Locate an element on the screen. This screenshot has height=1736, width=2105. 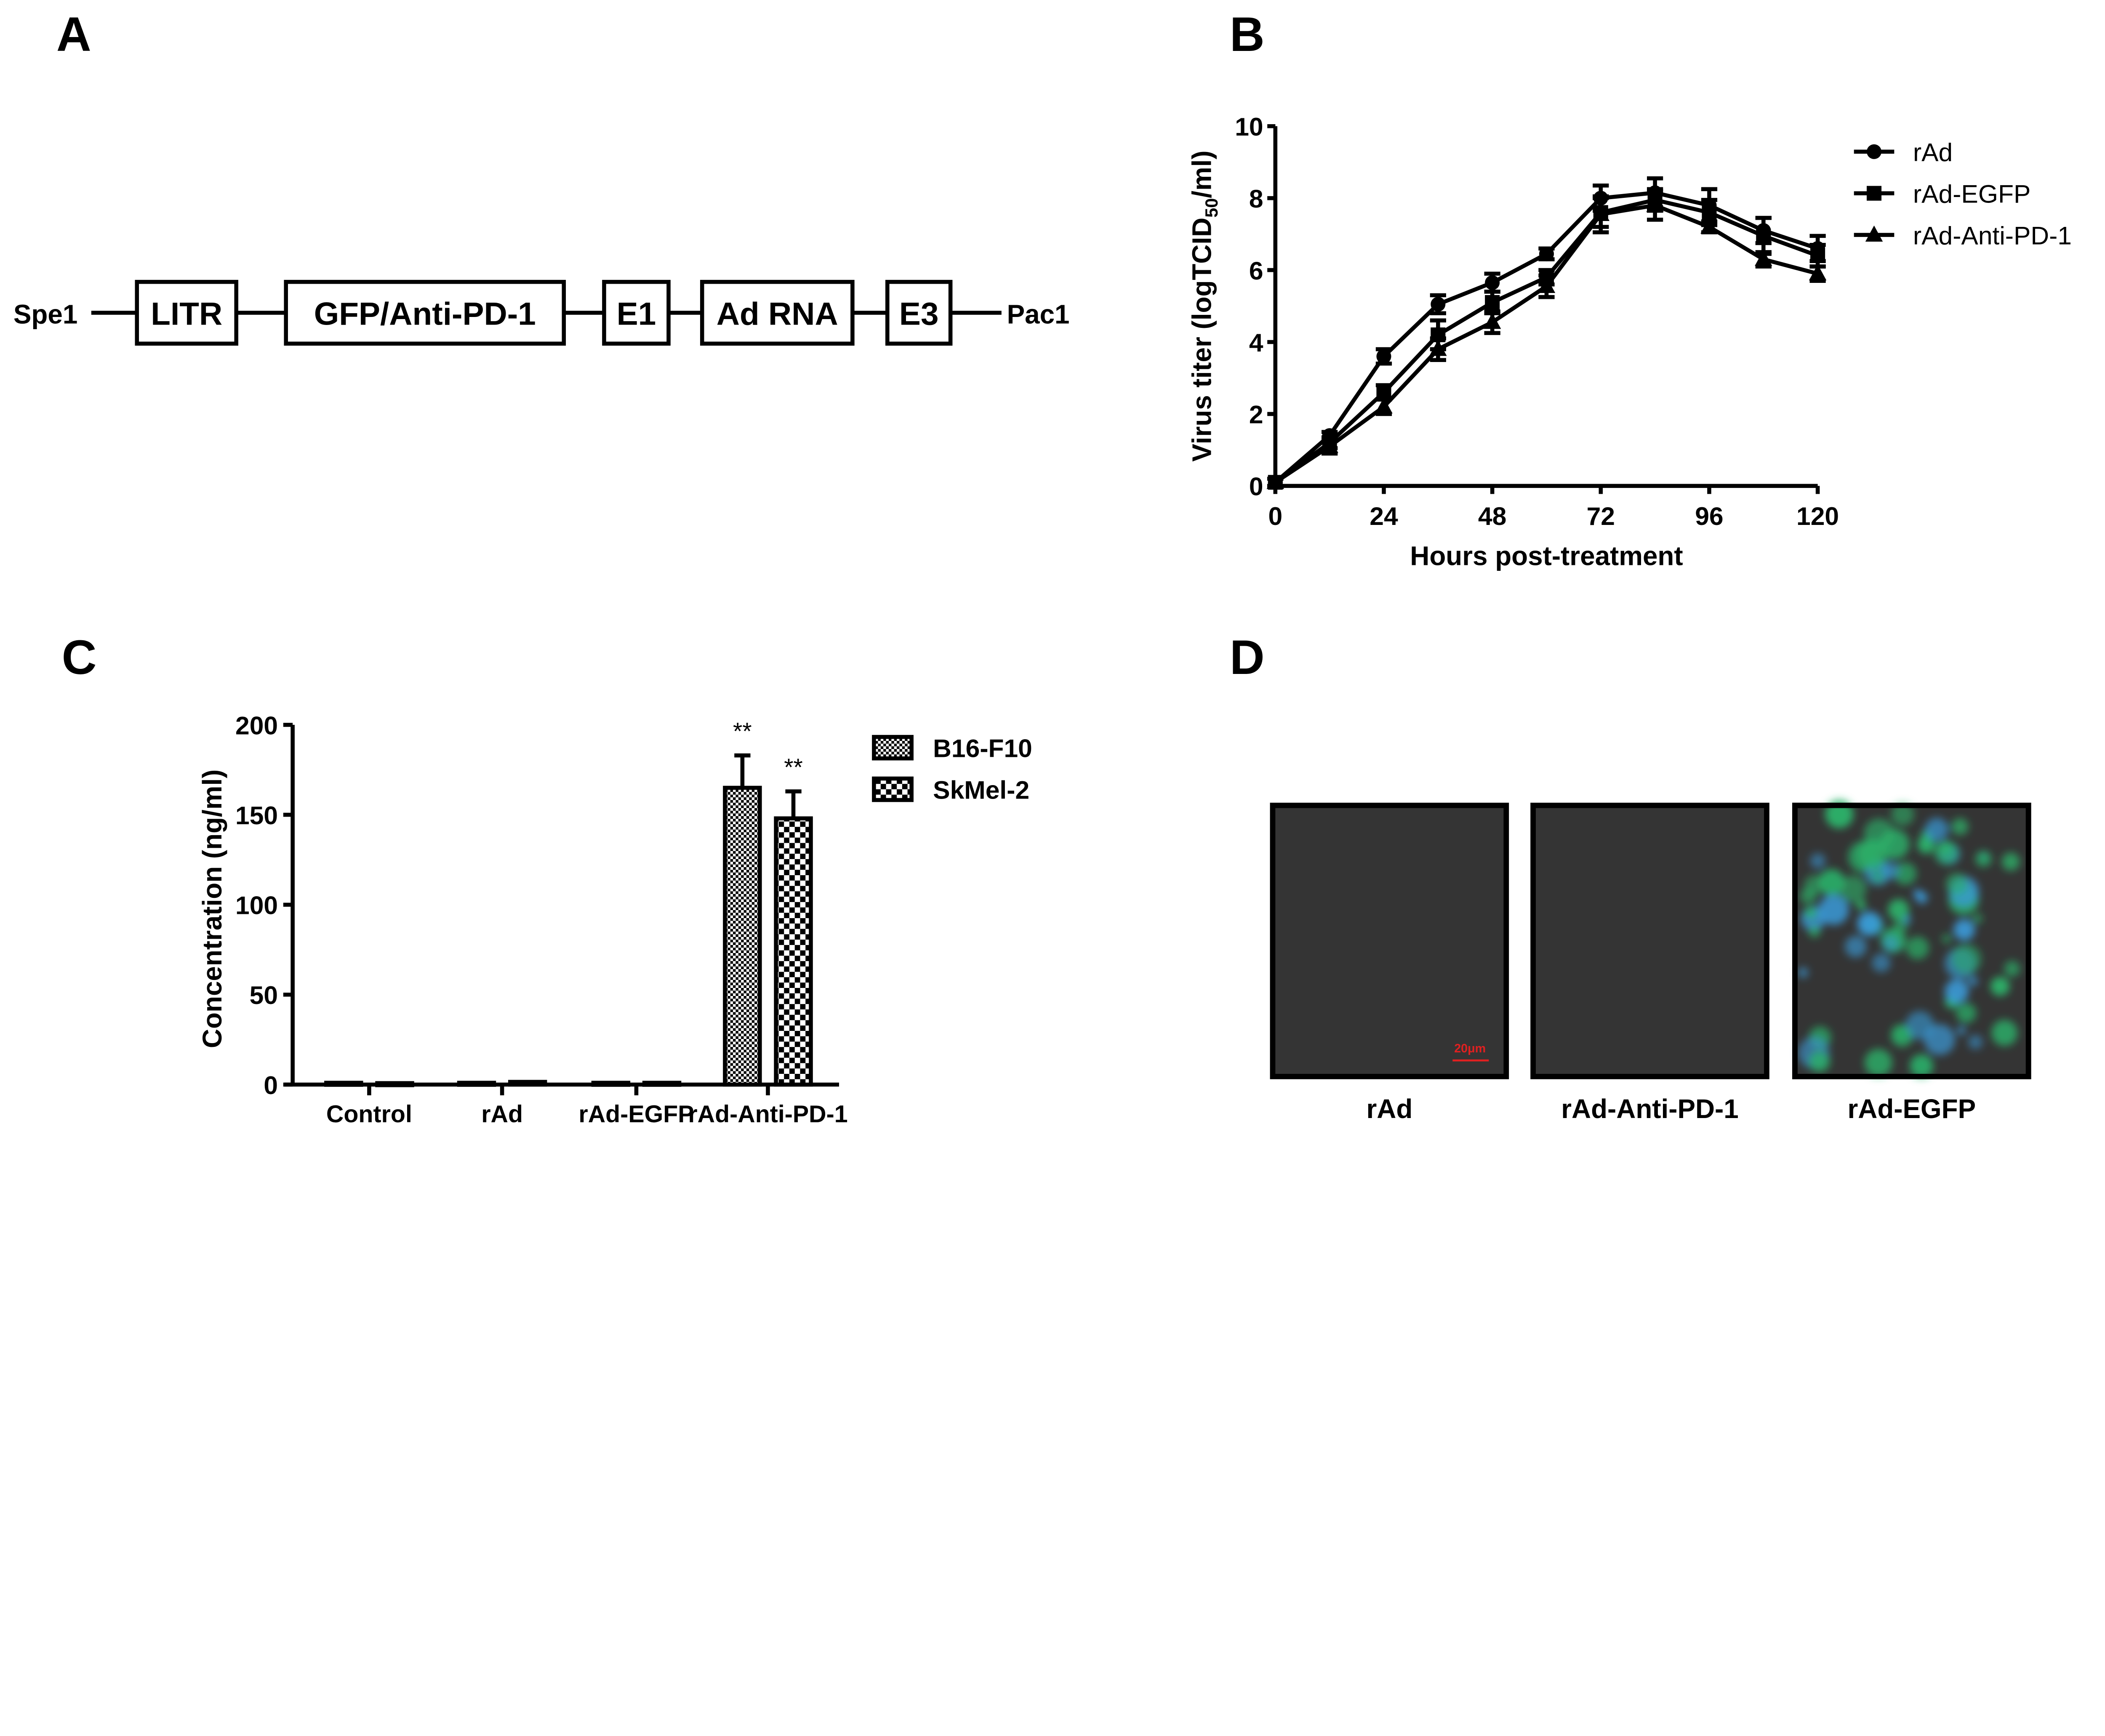
micrograph-border is located at coordinates (1911, 940).